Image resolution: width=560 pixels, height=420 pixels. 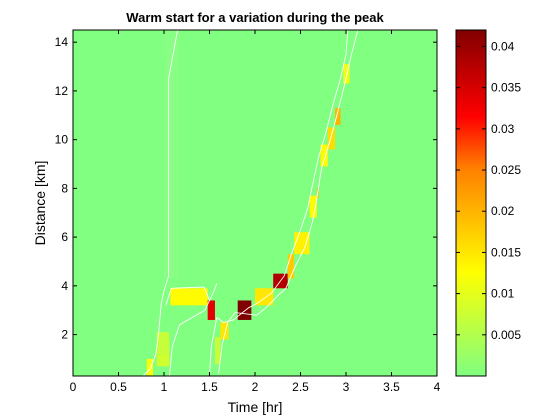 I want to click on low-value-band, so click(x=171, y=154).